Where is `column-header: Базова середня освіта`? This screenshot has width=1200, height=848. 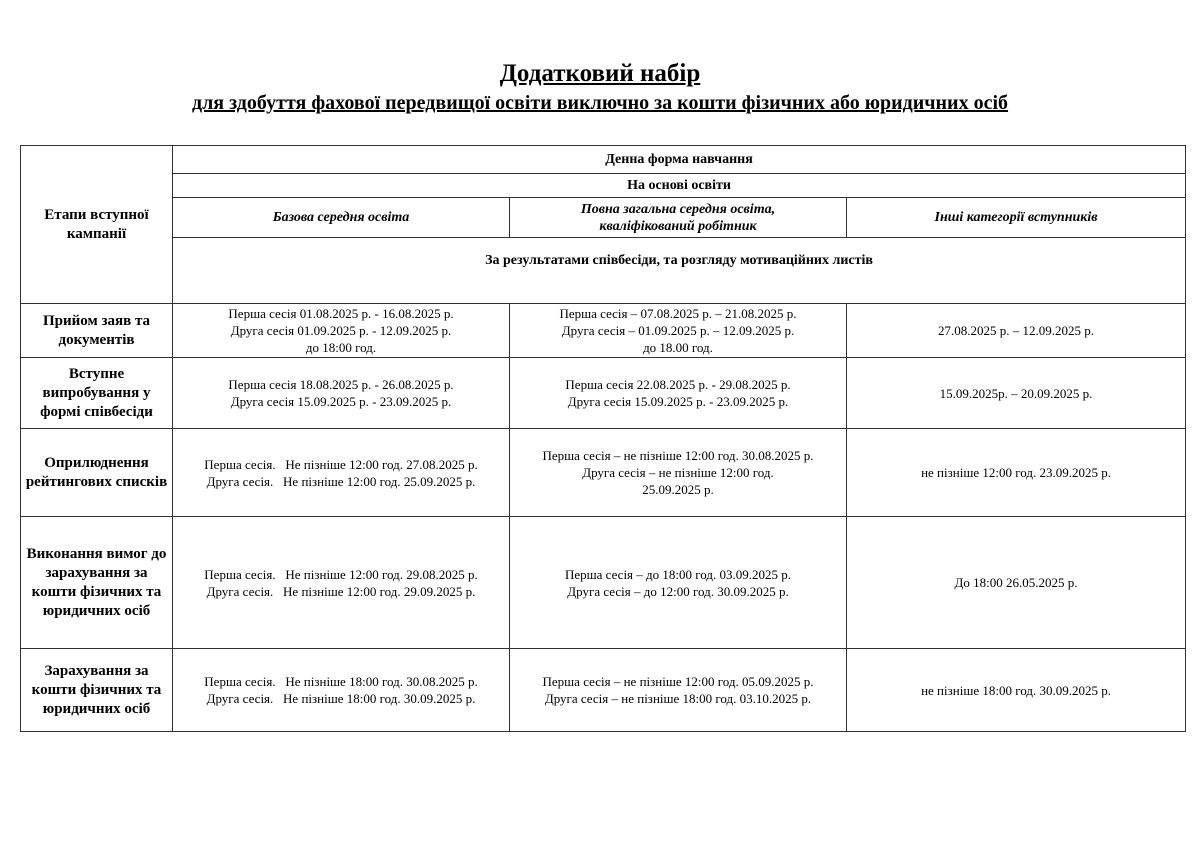
column-header: Базова середня освіта is located at coordinates (341, 217).